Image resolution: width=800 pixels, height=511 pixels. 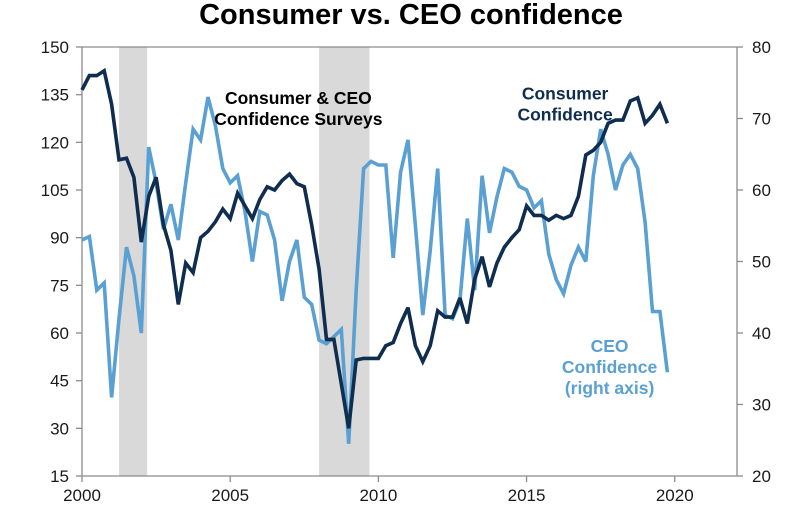 I want to click on y-tick-label: 75, so click(x=59, y=285).